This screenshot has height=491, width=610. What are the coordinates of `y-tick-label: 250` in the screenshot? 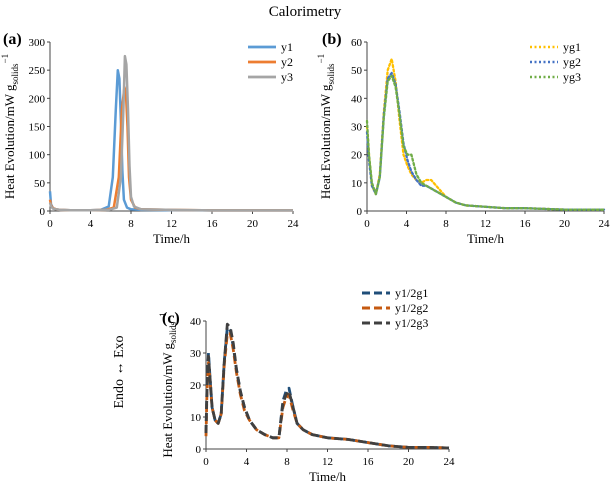 It's located at (37, 71).